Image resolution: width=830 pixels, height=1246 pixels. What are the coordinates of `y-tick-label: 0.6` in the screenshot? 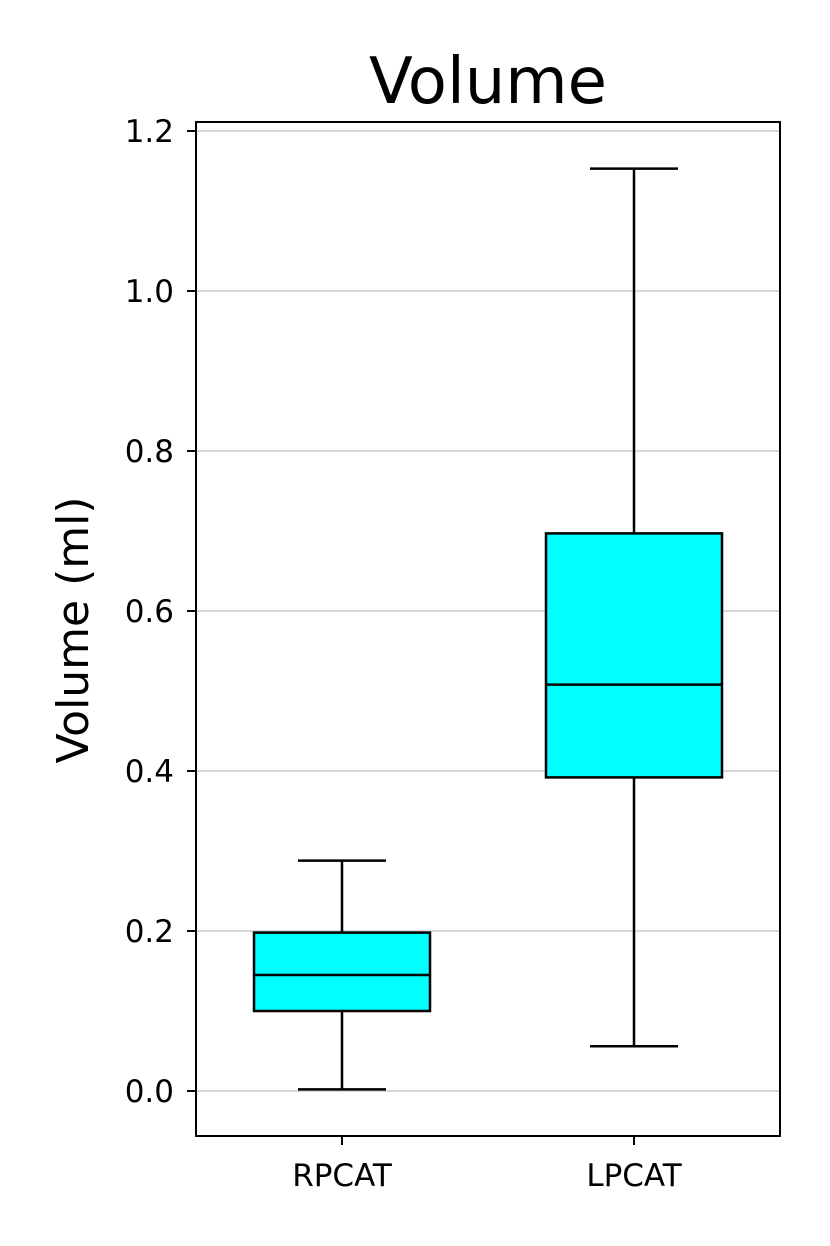 It's located at (149, 612).